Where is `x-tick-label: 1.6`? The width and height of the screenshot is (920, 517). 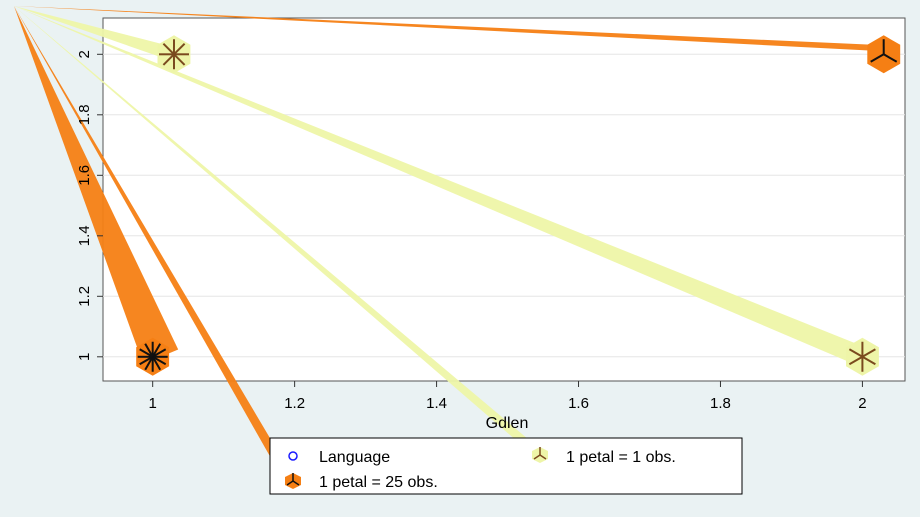 x-tick-label: 1.6 is located at coordinates (578, 403).